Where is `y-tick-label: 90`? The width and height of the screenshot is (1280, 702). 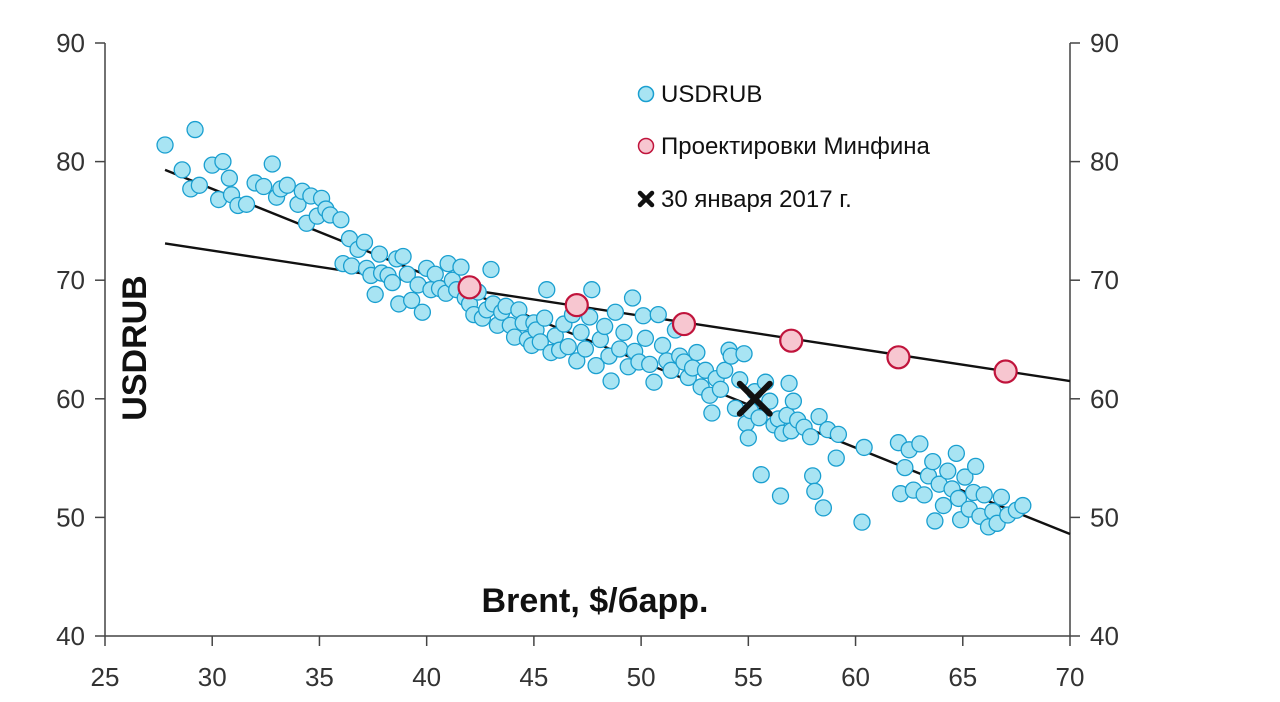
y-tick-label: 90 is located at coordinates (70, 43).